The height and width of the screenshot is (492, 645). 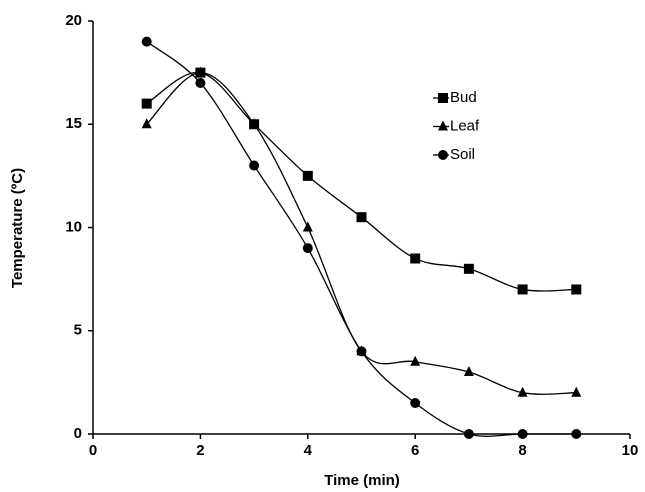 What do you see at coordinates (200, 450) in the screenshot?
I see `x-tick-label: 2` at bounding box center [200, 450].